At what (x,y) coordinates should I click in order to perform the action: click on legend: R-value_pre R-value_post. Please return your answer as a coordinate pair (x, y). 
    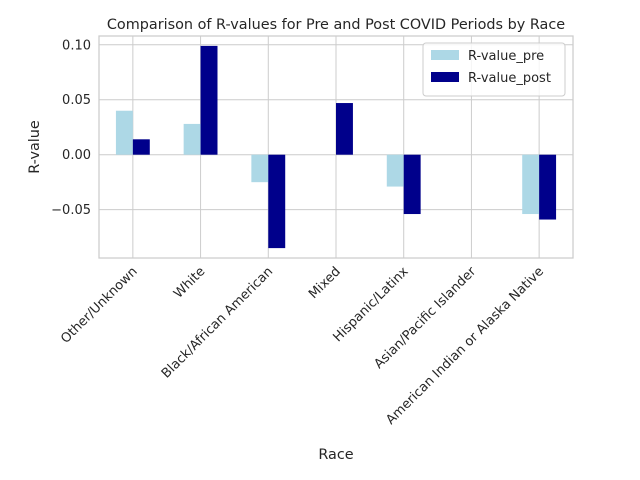
    Looking at the image, I should click on (494, 69).